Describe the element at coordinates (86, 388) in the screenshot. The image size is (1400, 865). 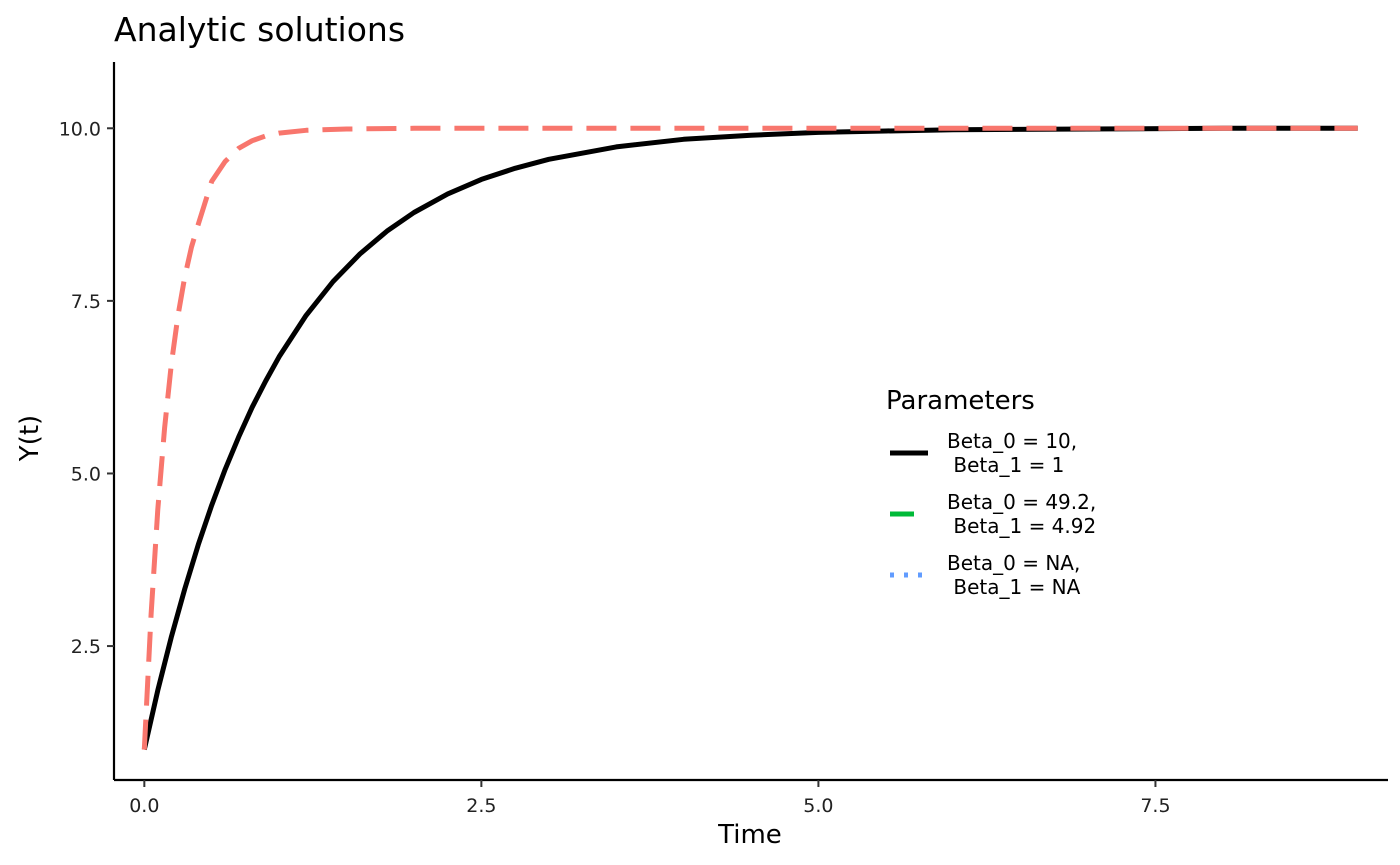
I see `y-axis-ticks: 2.5 5.0 7.5 10.0` at that location.